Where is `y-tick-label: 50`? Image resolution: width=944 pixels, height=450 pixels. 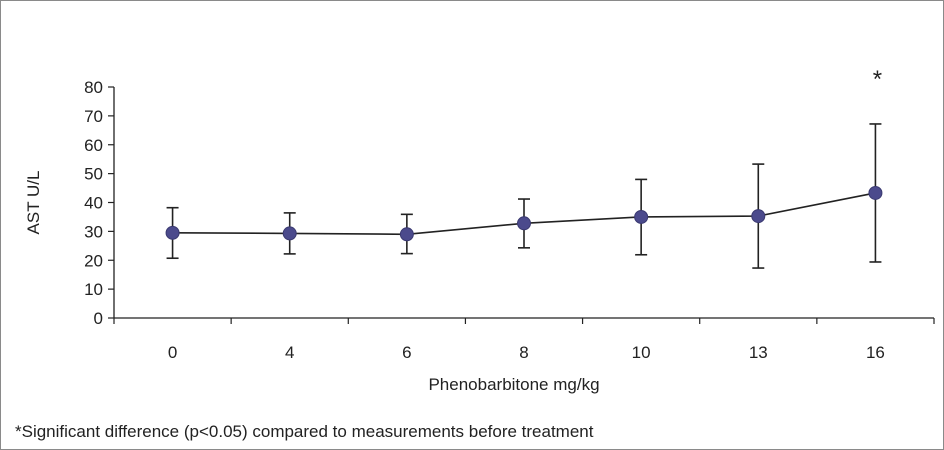
y-tick-label: 50 is located at coordinates (93, 174).